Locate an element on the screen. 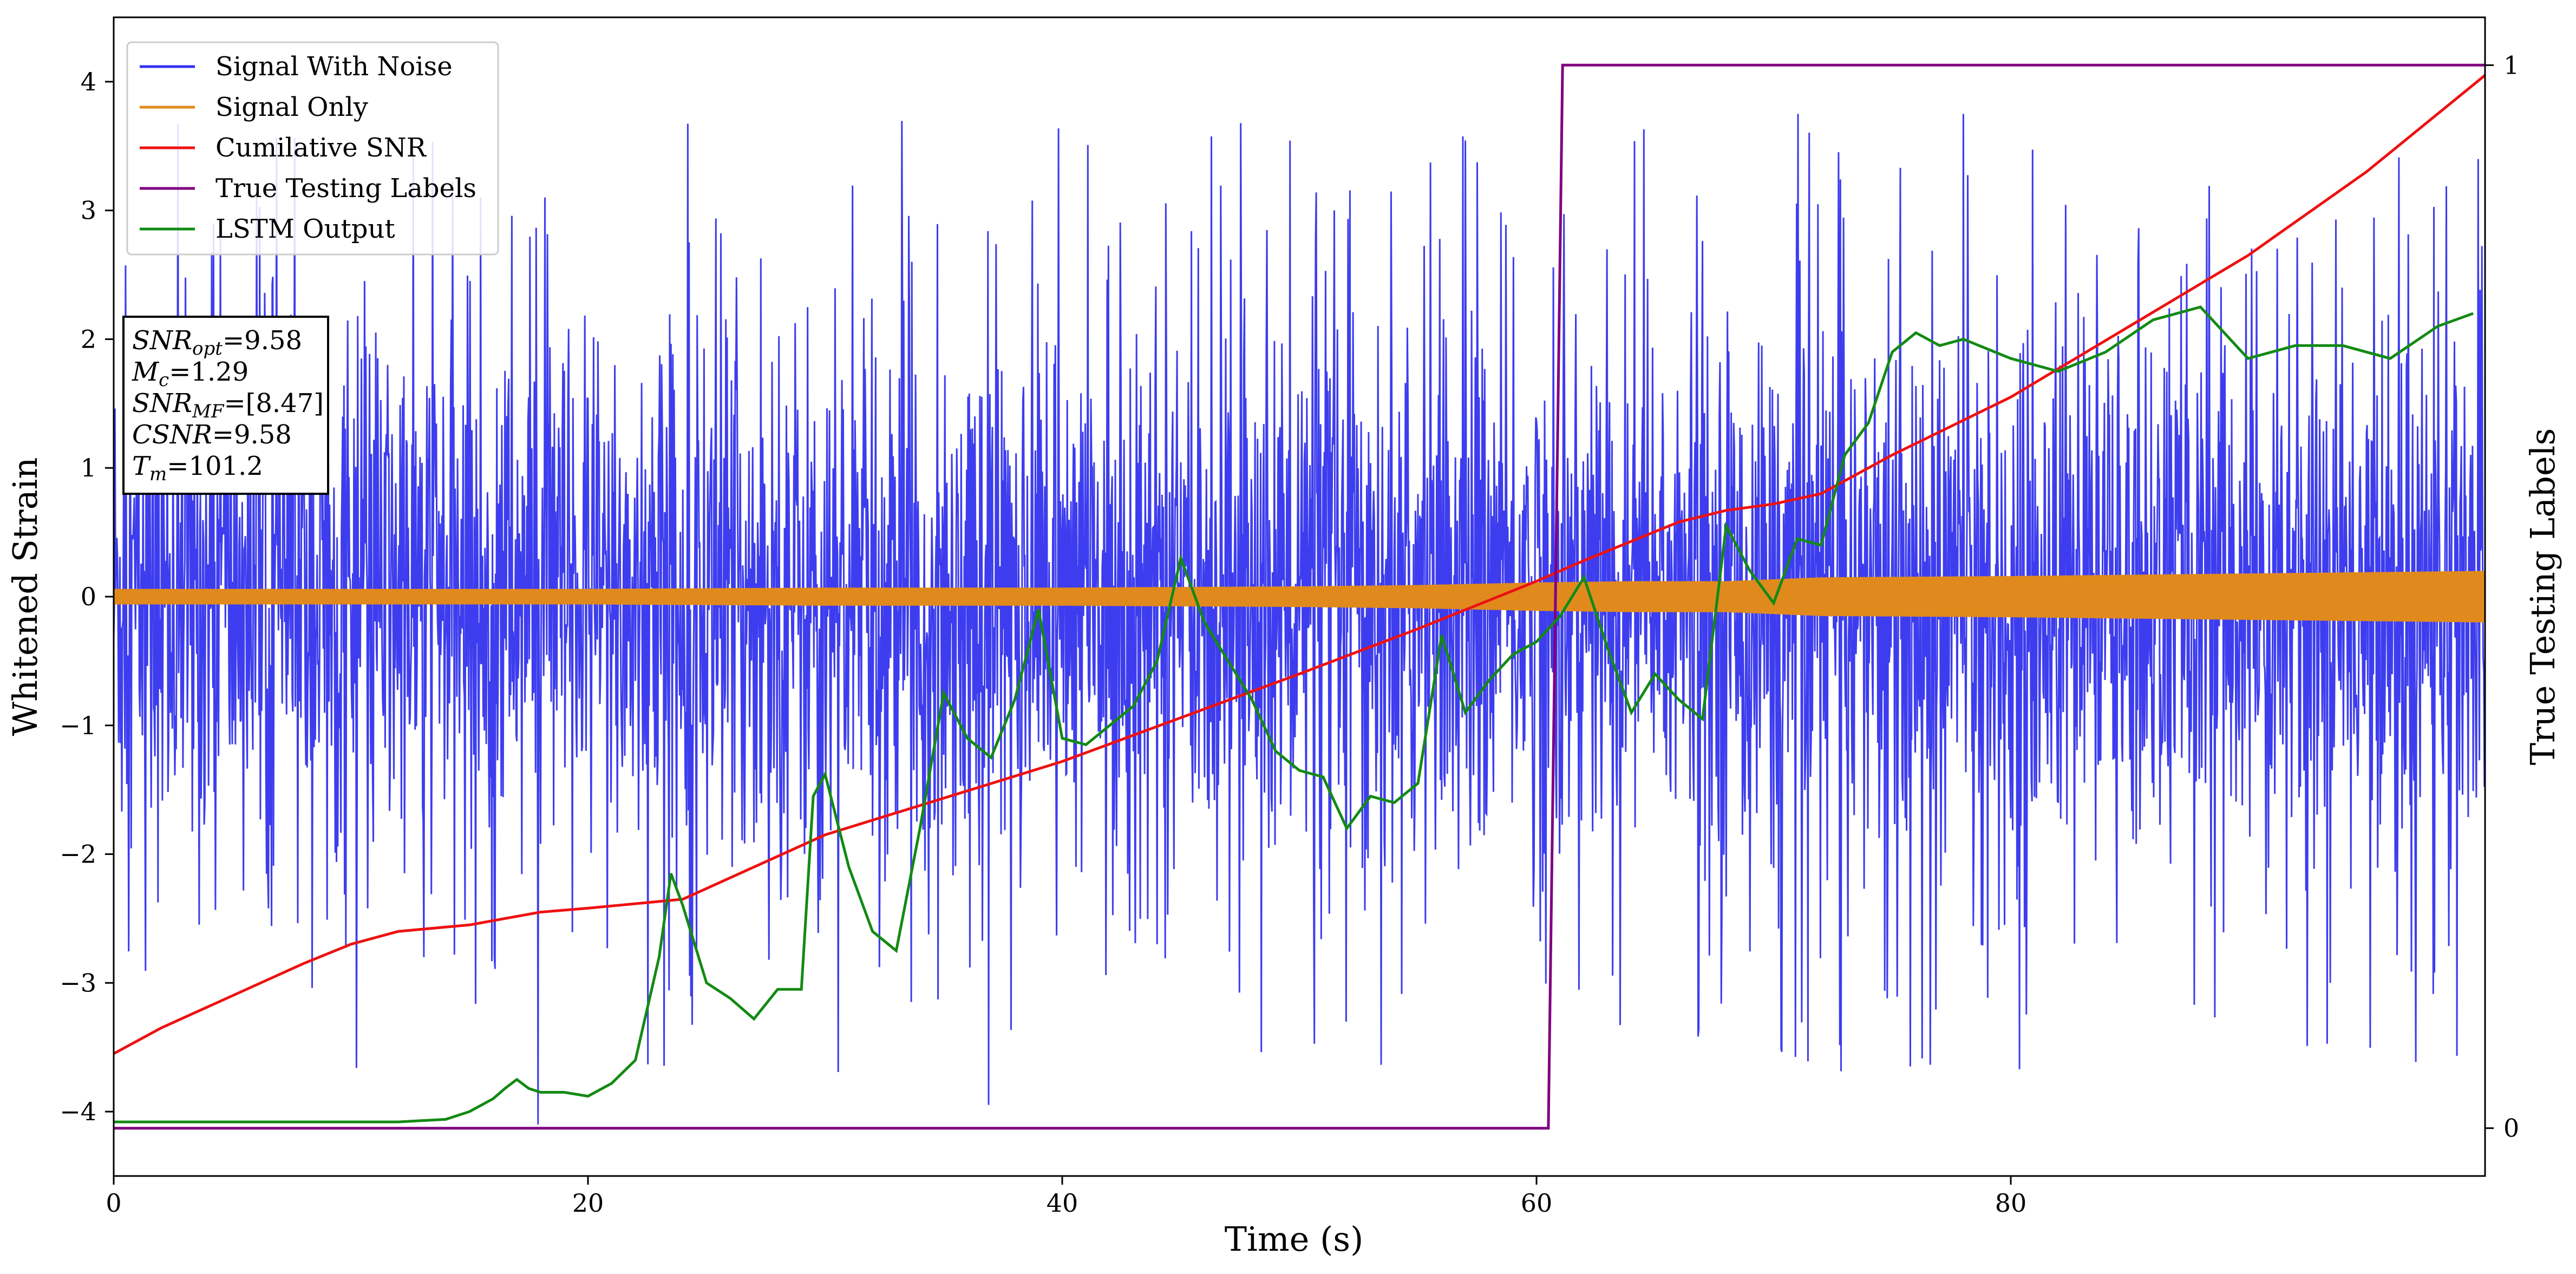  y2-tick-label: 1 is located at coordinates (2511, 65).